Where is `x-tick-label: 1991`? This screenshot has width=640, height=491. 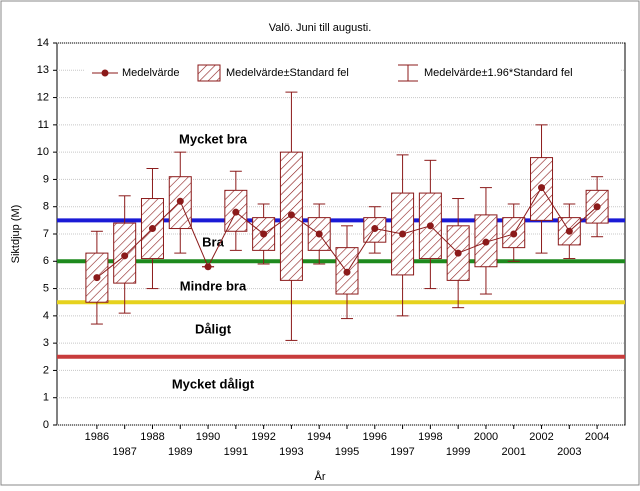
x-tick-label: 1991 is located at coordinates (236, 452).